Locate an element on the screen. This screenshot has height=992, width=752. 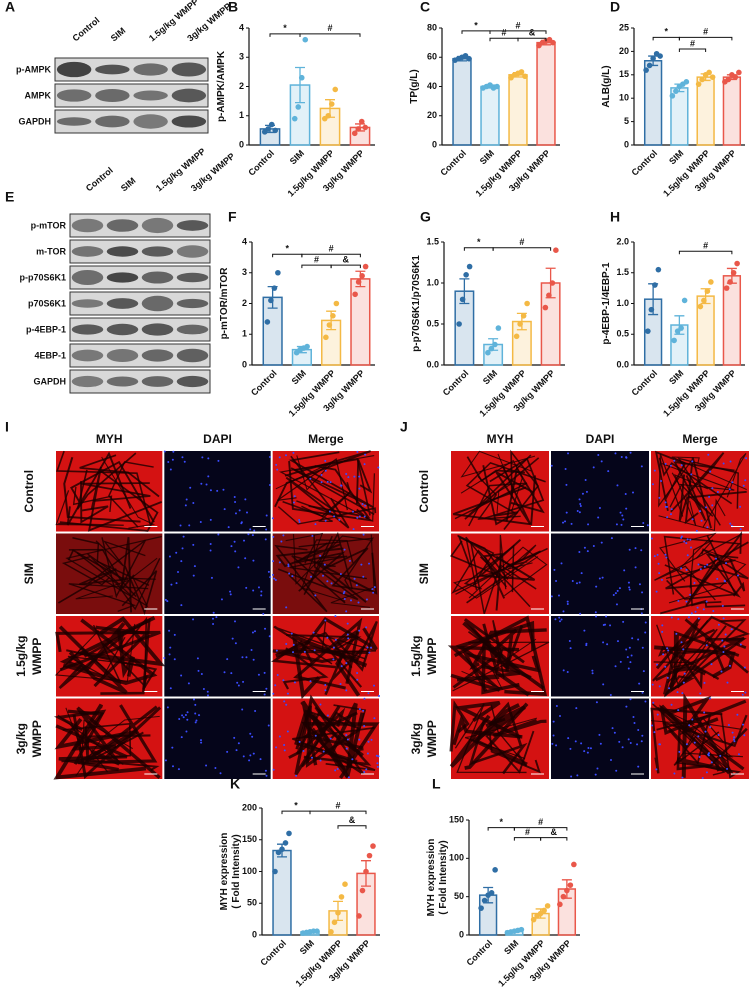
panel-letter: F is located at coordinates (232, 217).